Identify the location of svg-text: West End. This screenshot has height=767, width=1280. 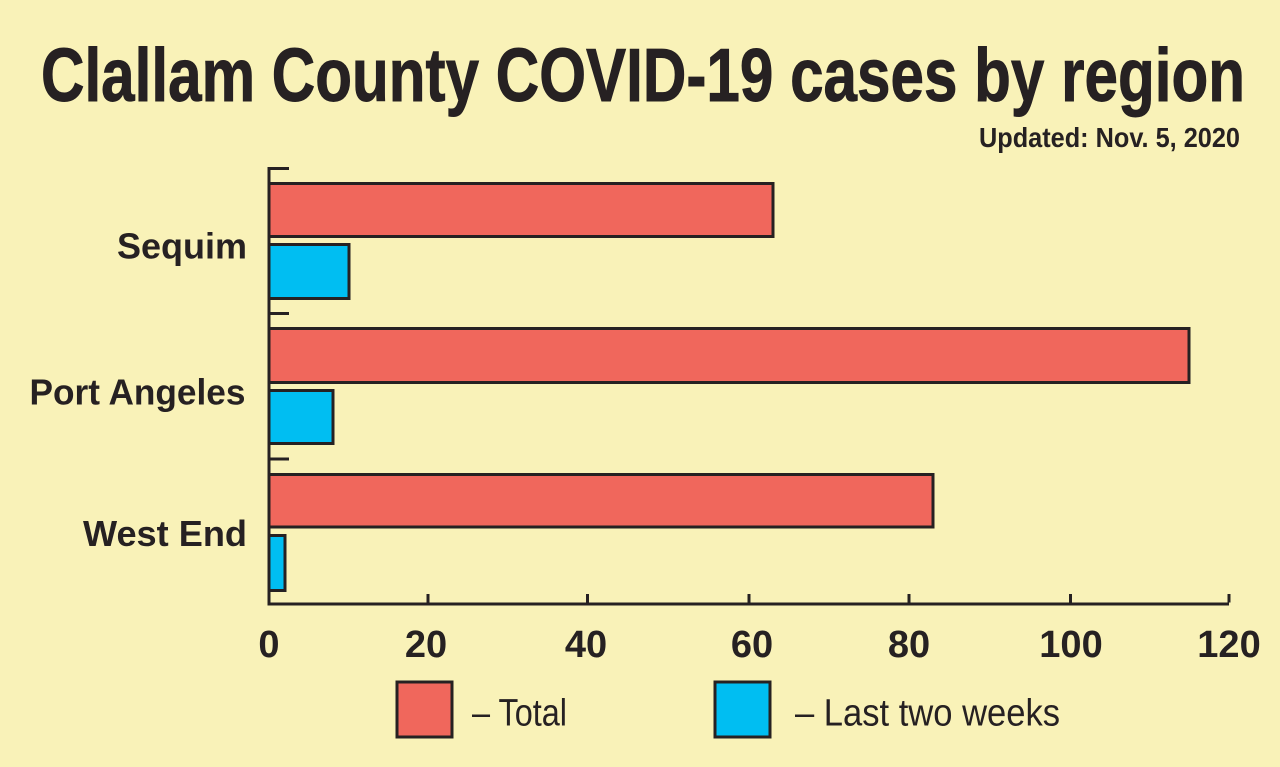
(165, 533).